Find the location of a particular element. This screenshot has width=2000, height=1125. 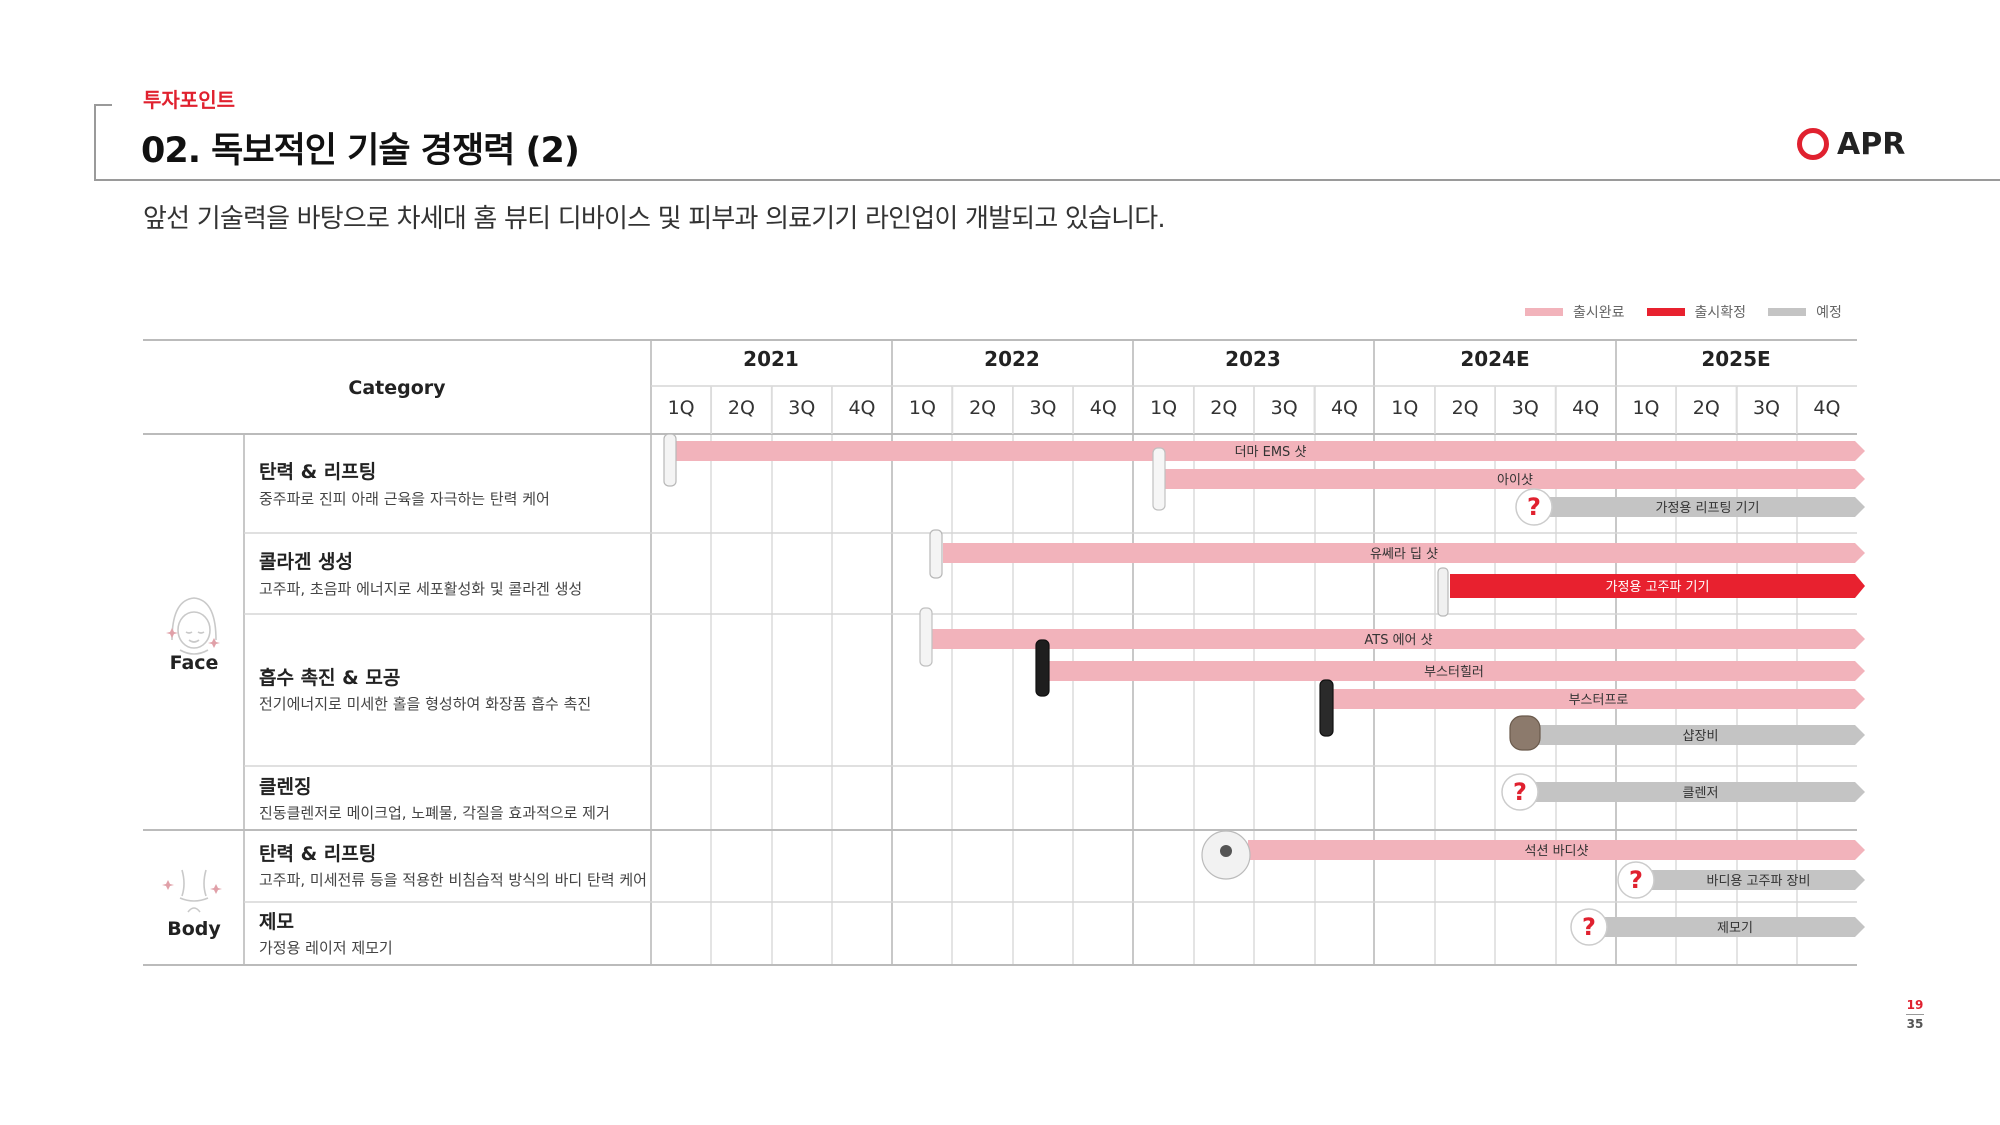

device-image-ussera-deep-shot is located at coordinates (936, 554).